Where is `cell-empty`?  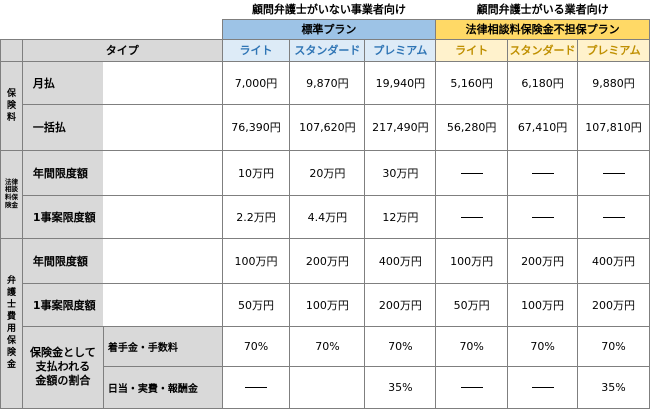
cell-empty is located at coordinates (327, 387).